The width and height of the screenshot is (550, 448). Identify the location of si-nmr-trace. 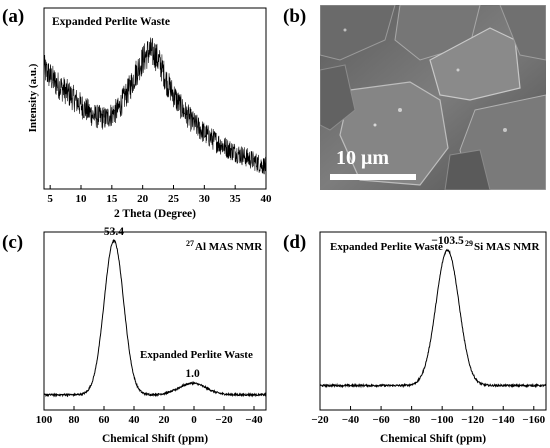
(433, 318).